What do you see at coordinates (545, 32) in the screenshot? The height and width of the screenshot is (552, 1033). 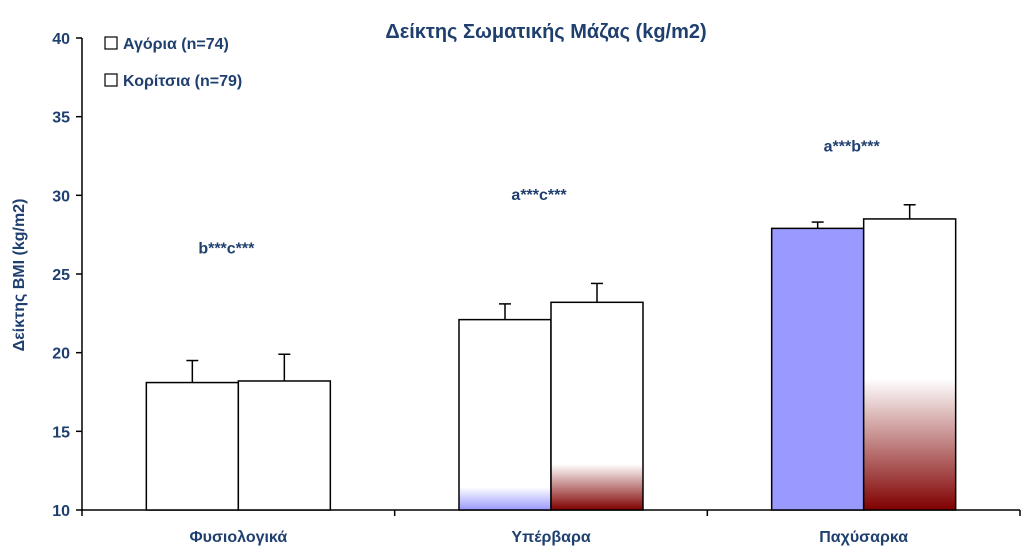 I see `chart-title: Δείκτης Σωματικής Μάζας (kg/m2)` at bounding box center [545, 32].